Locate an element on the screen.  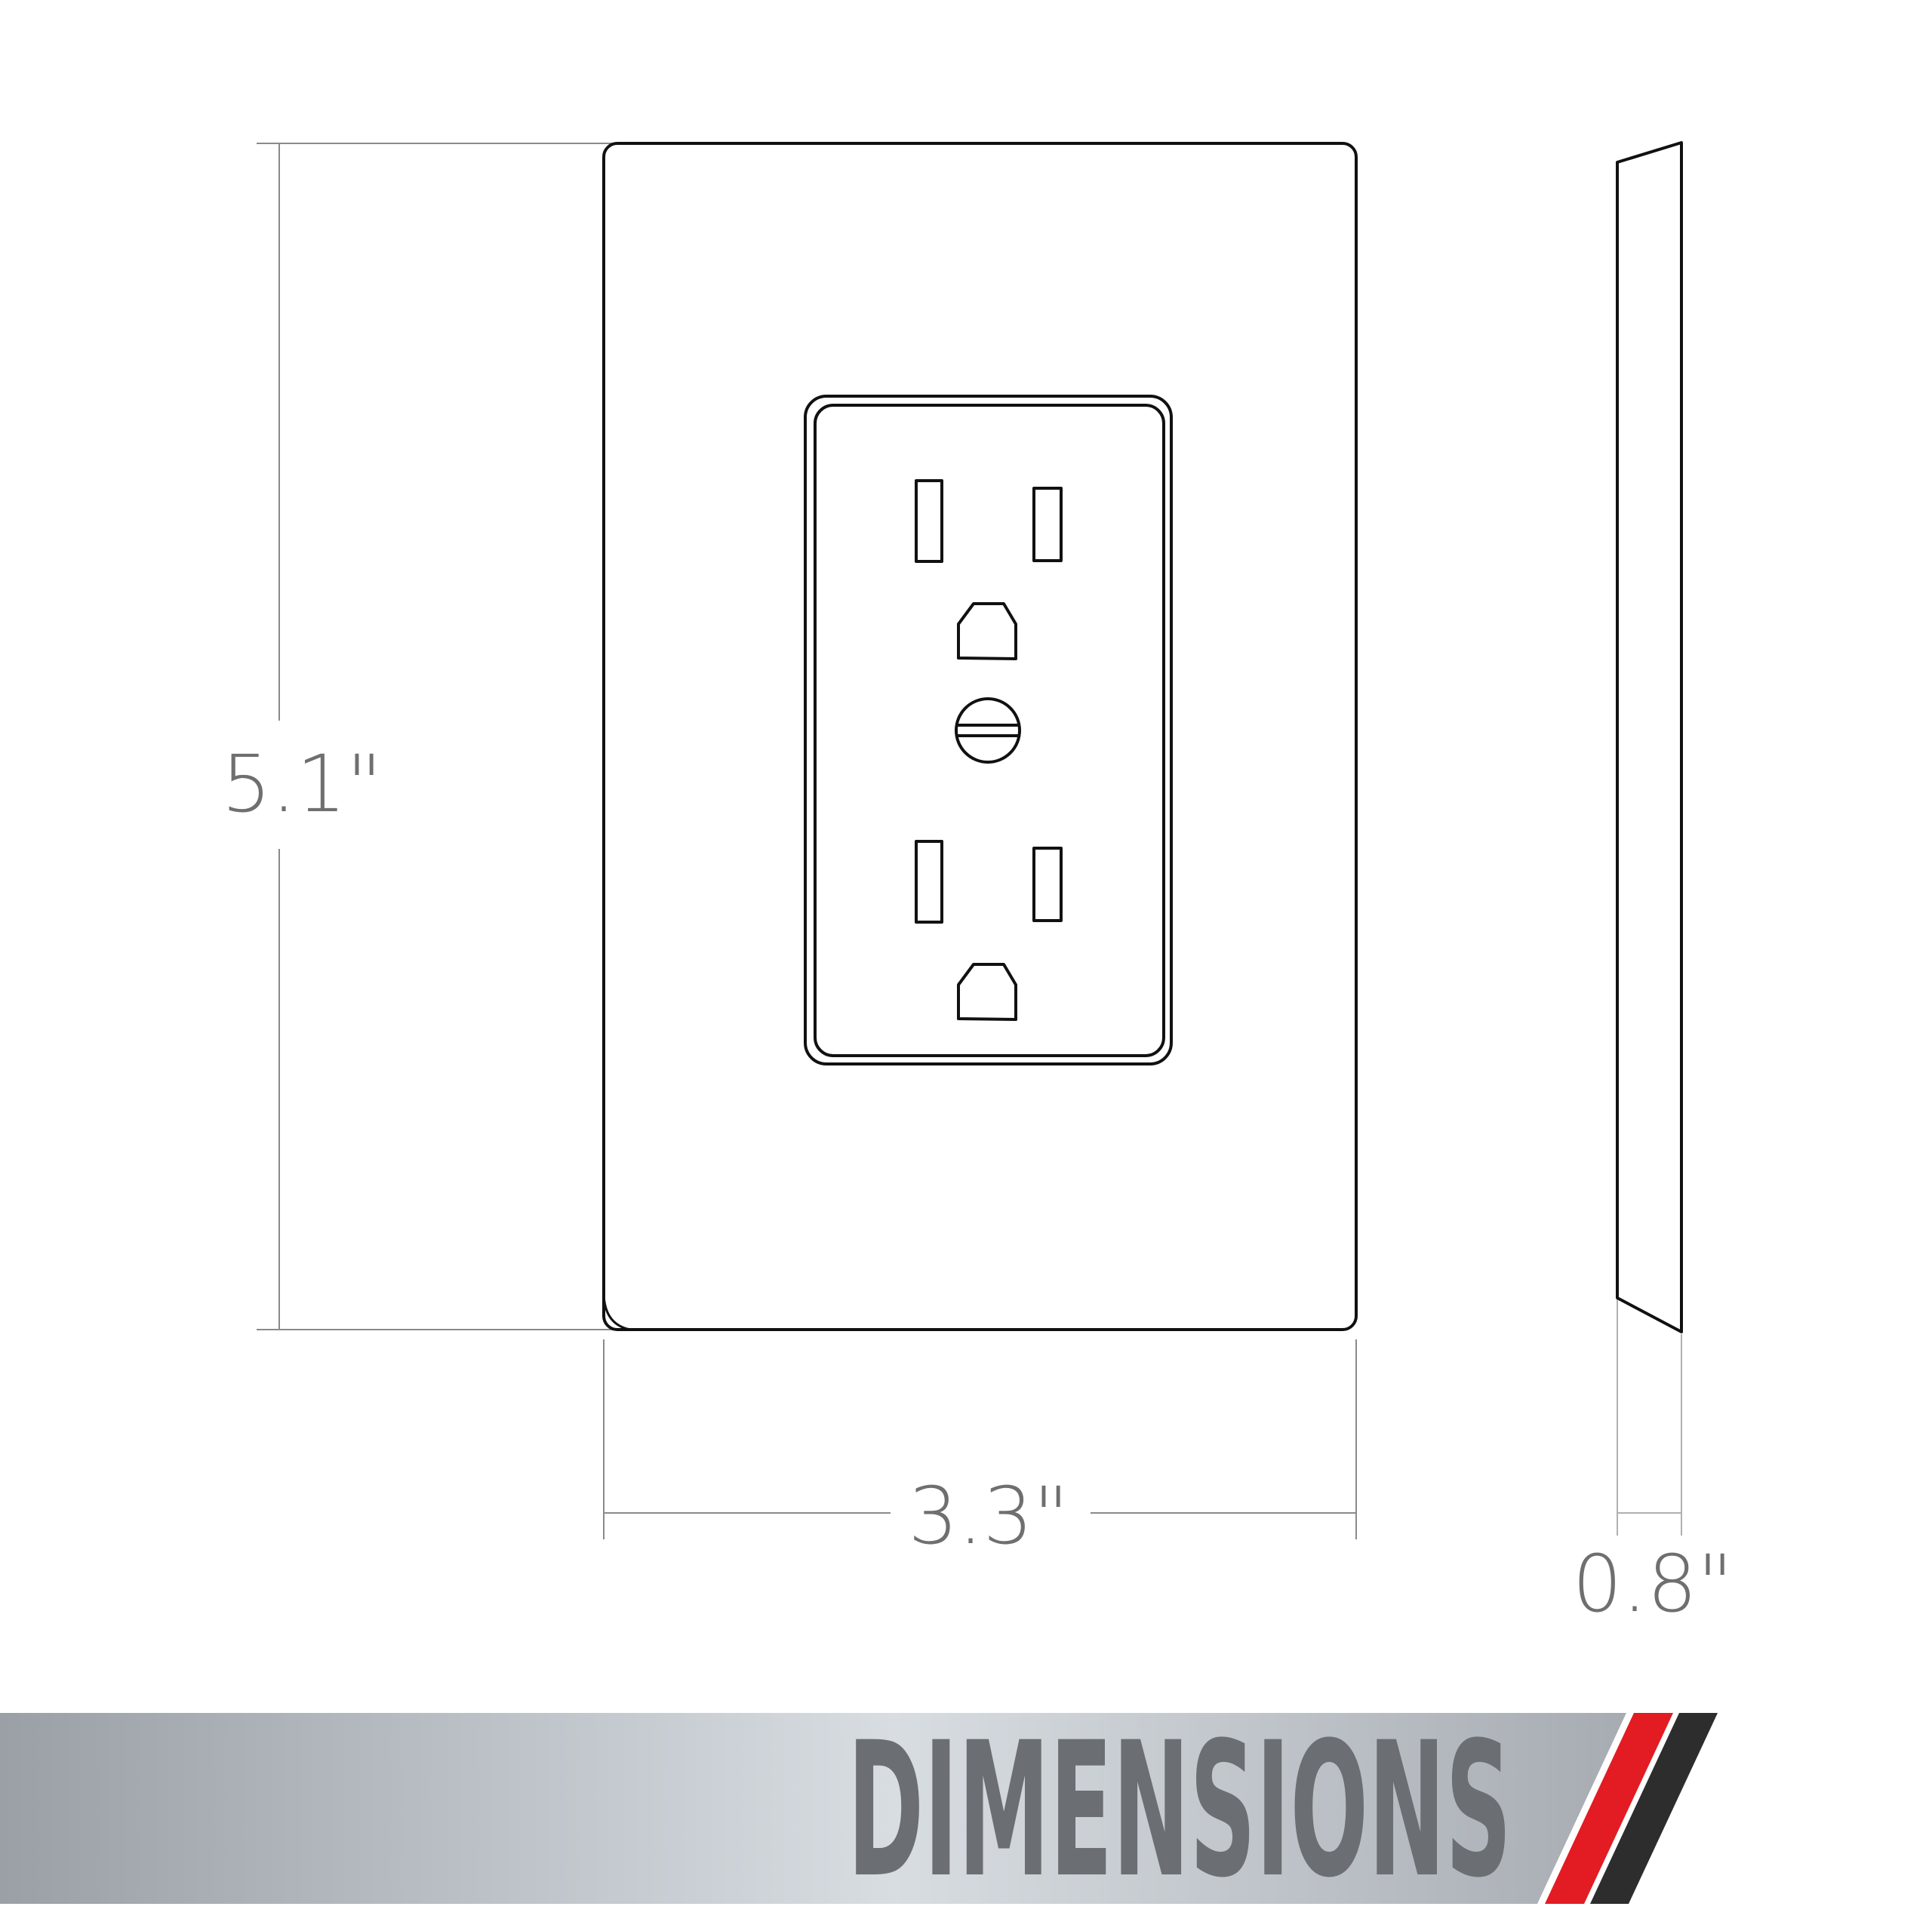
depth-label: 0.8" is located at coordinates (1652, 1584).